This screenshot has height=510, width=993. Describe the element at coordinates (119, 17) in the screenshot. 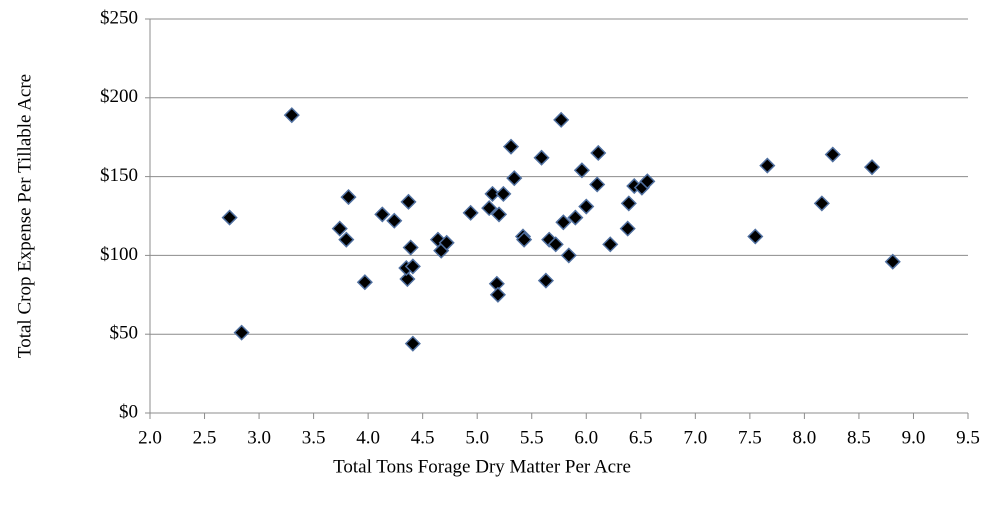

I see `y-tick-label: $250` at that location.